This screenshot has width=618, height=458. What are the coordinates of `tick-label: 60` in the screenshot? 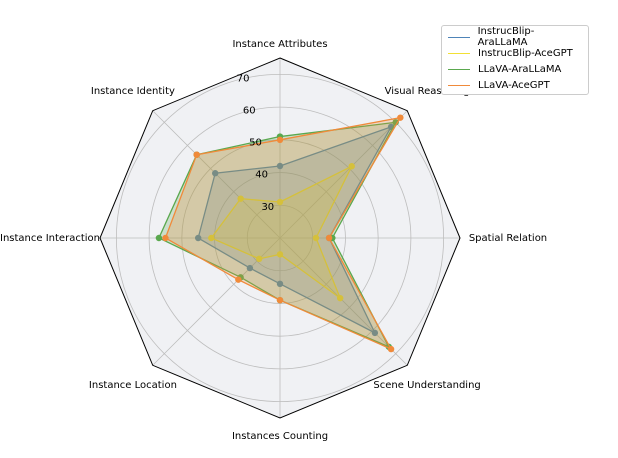 It's located at (249, 110).